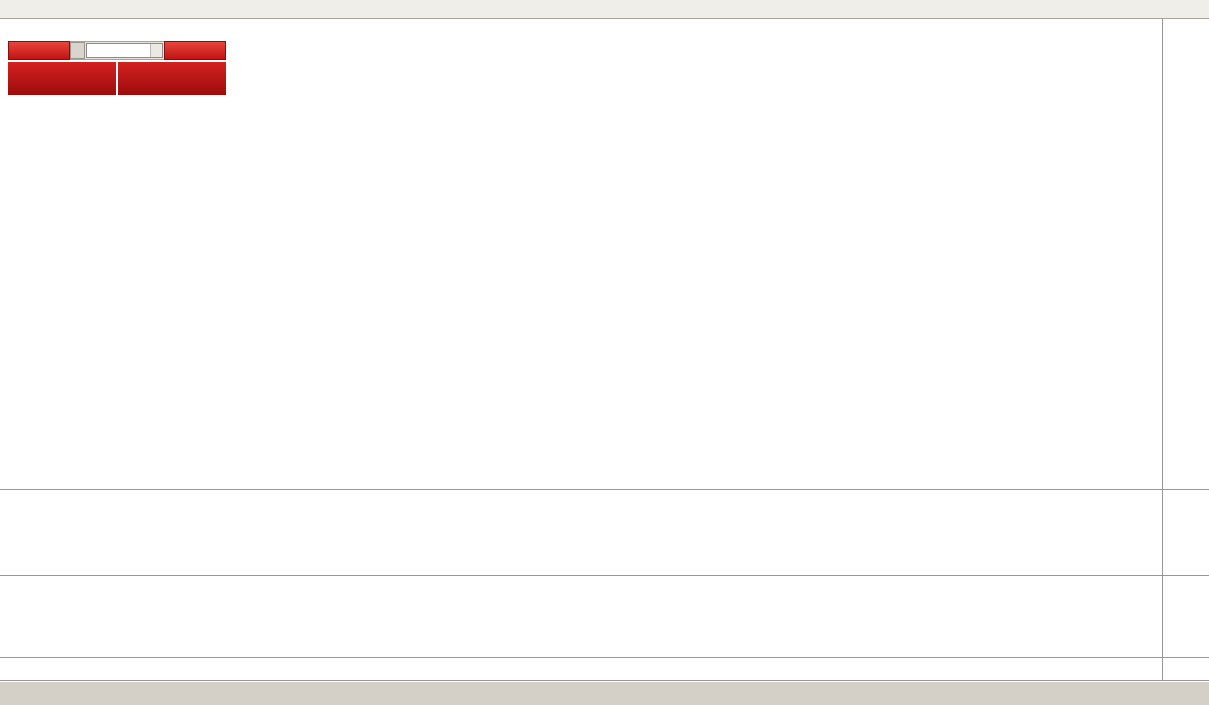 Image resolution: width=1209 pixels, height=705 pixels. What do you see at coordinates (77, 50) in the screenshot?
I see `volume-dropdown-button` at bounding box center [77, 50].